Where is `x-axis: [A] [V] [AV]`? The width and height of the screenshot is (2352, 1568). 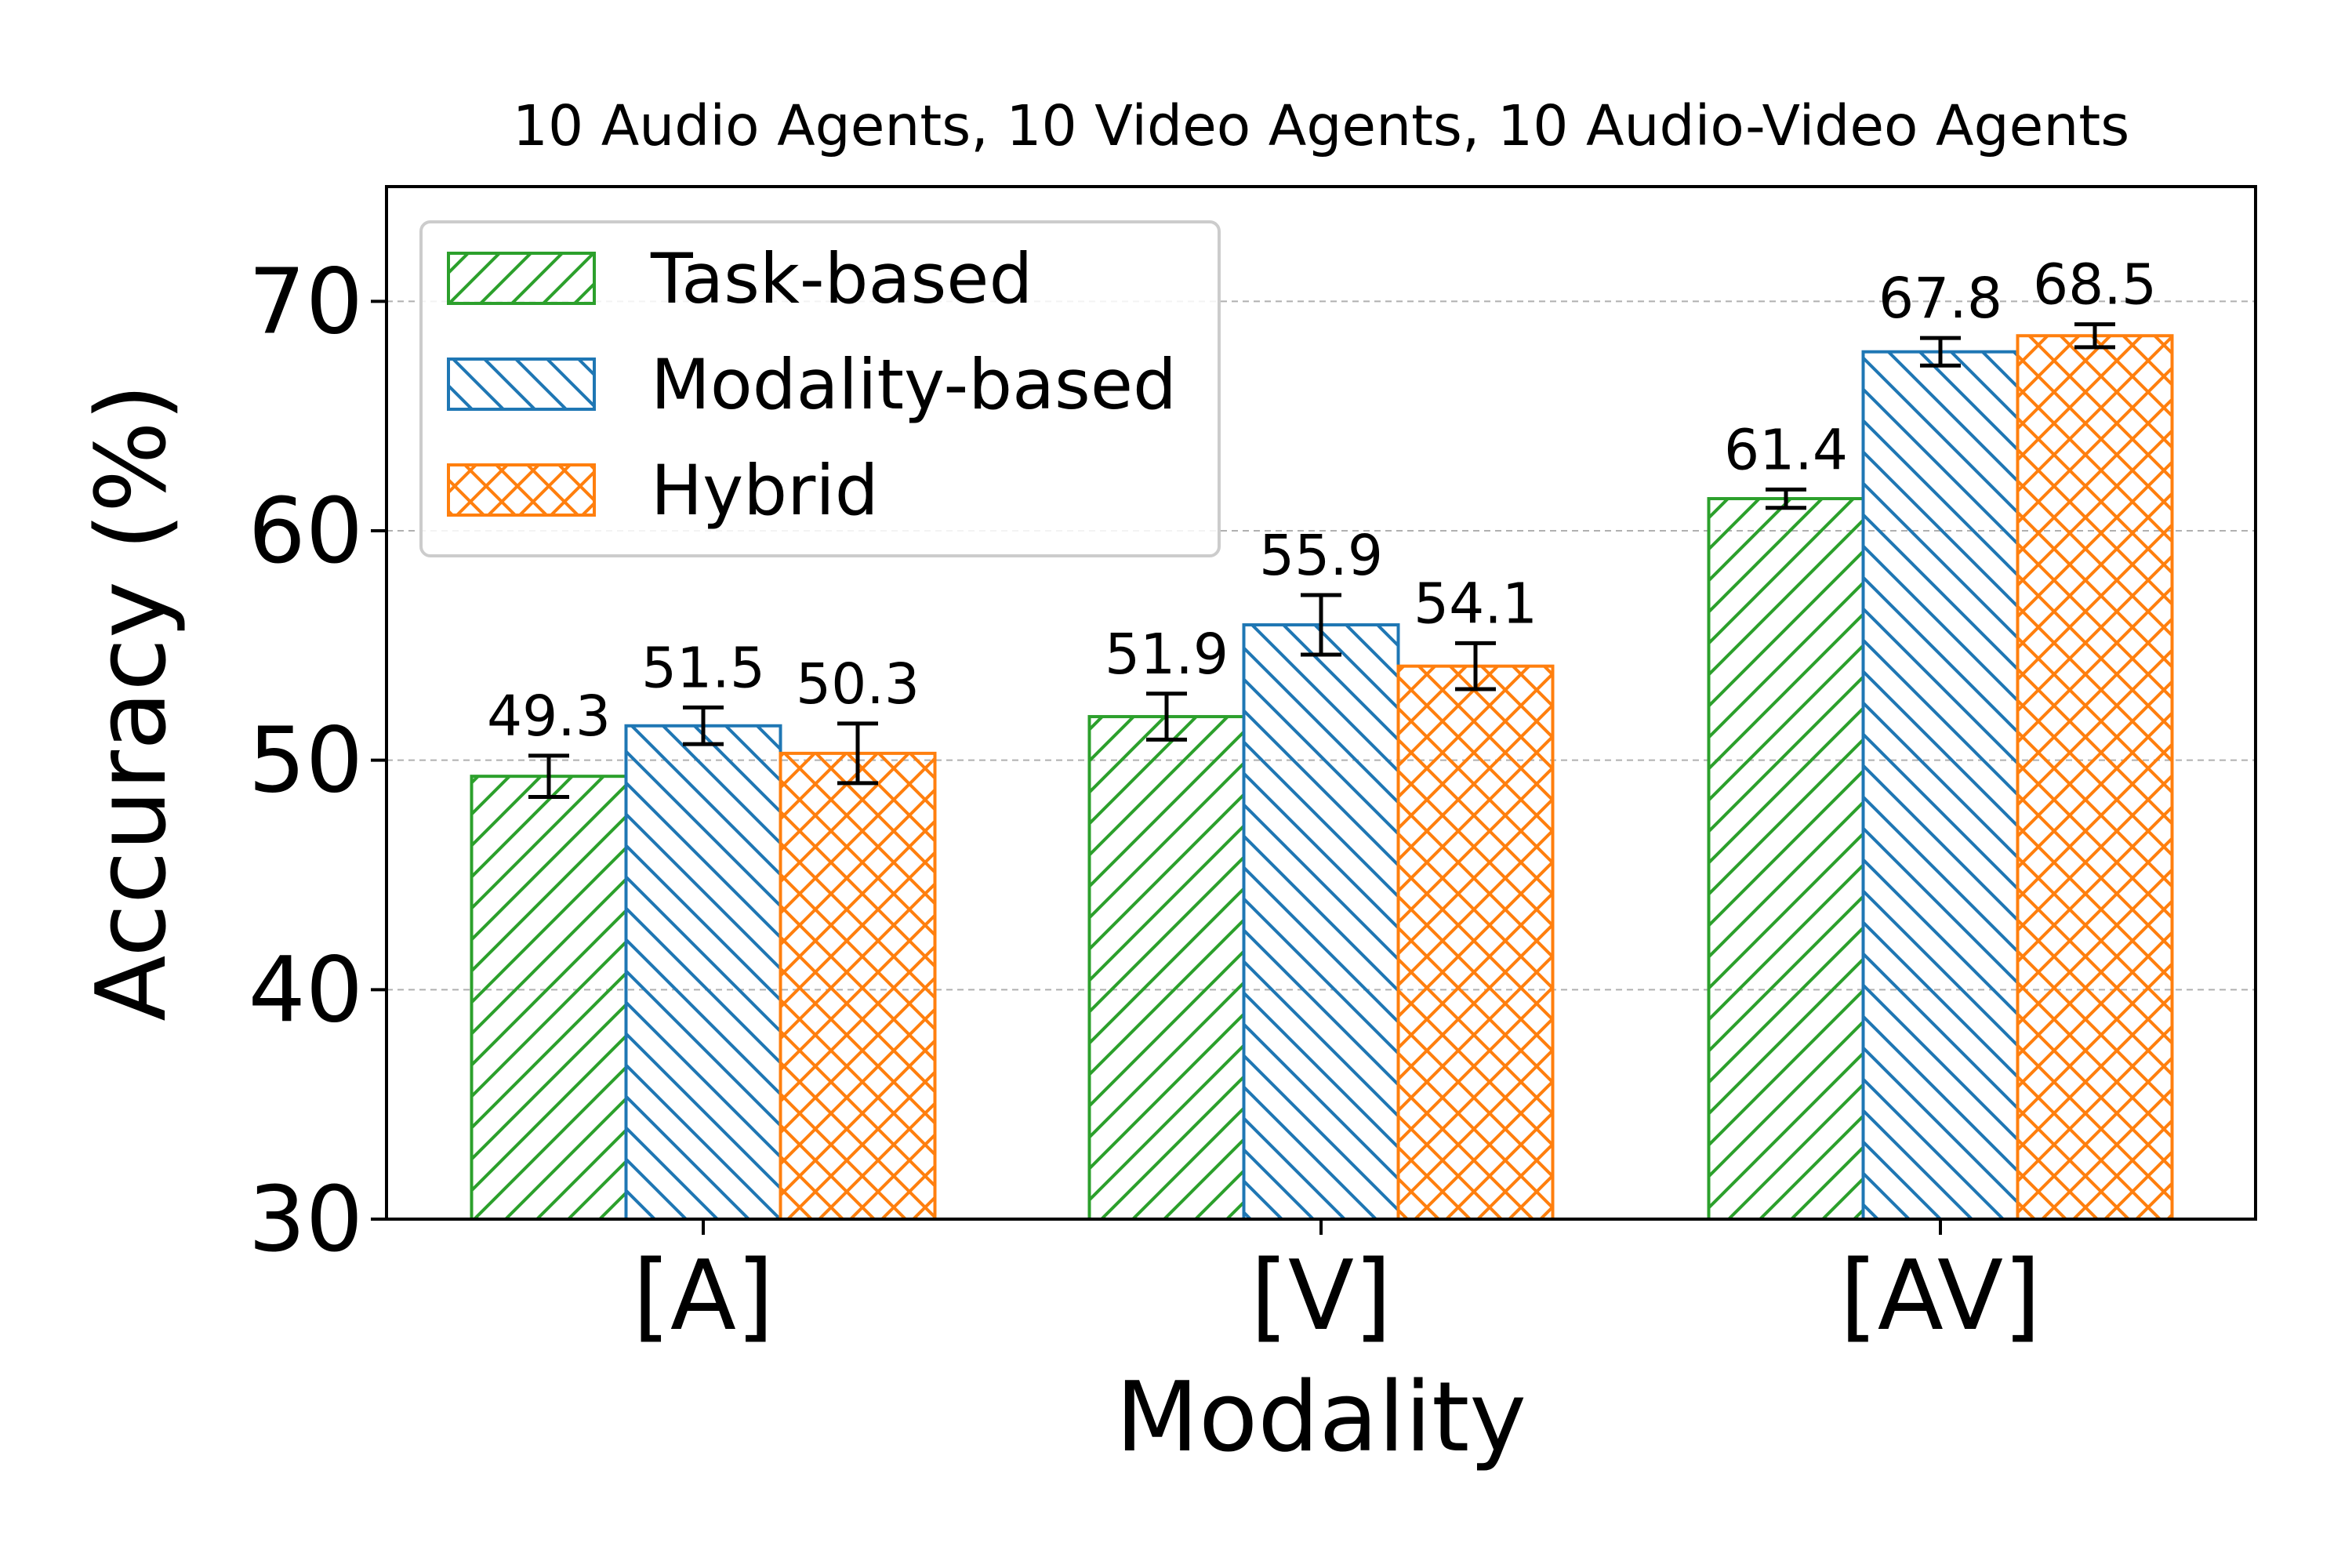 x-axis: [A] [V] [AV] is located at coordinates (1337, 1285).